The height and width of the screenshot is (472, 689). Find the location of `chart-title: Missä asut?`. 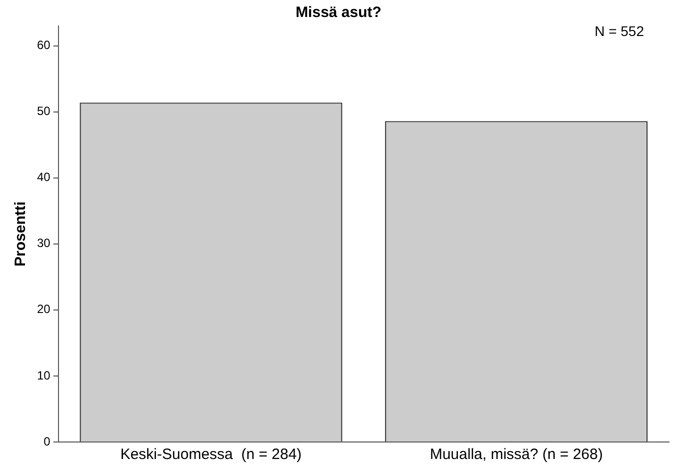

chart-title: Missä asut? is located at coordinates (339, 13).